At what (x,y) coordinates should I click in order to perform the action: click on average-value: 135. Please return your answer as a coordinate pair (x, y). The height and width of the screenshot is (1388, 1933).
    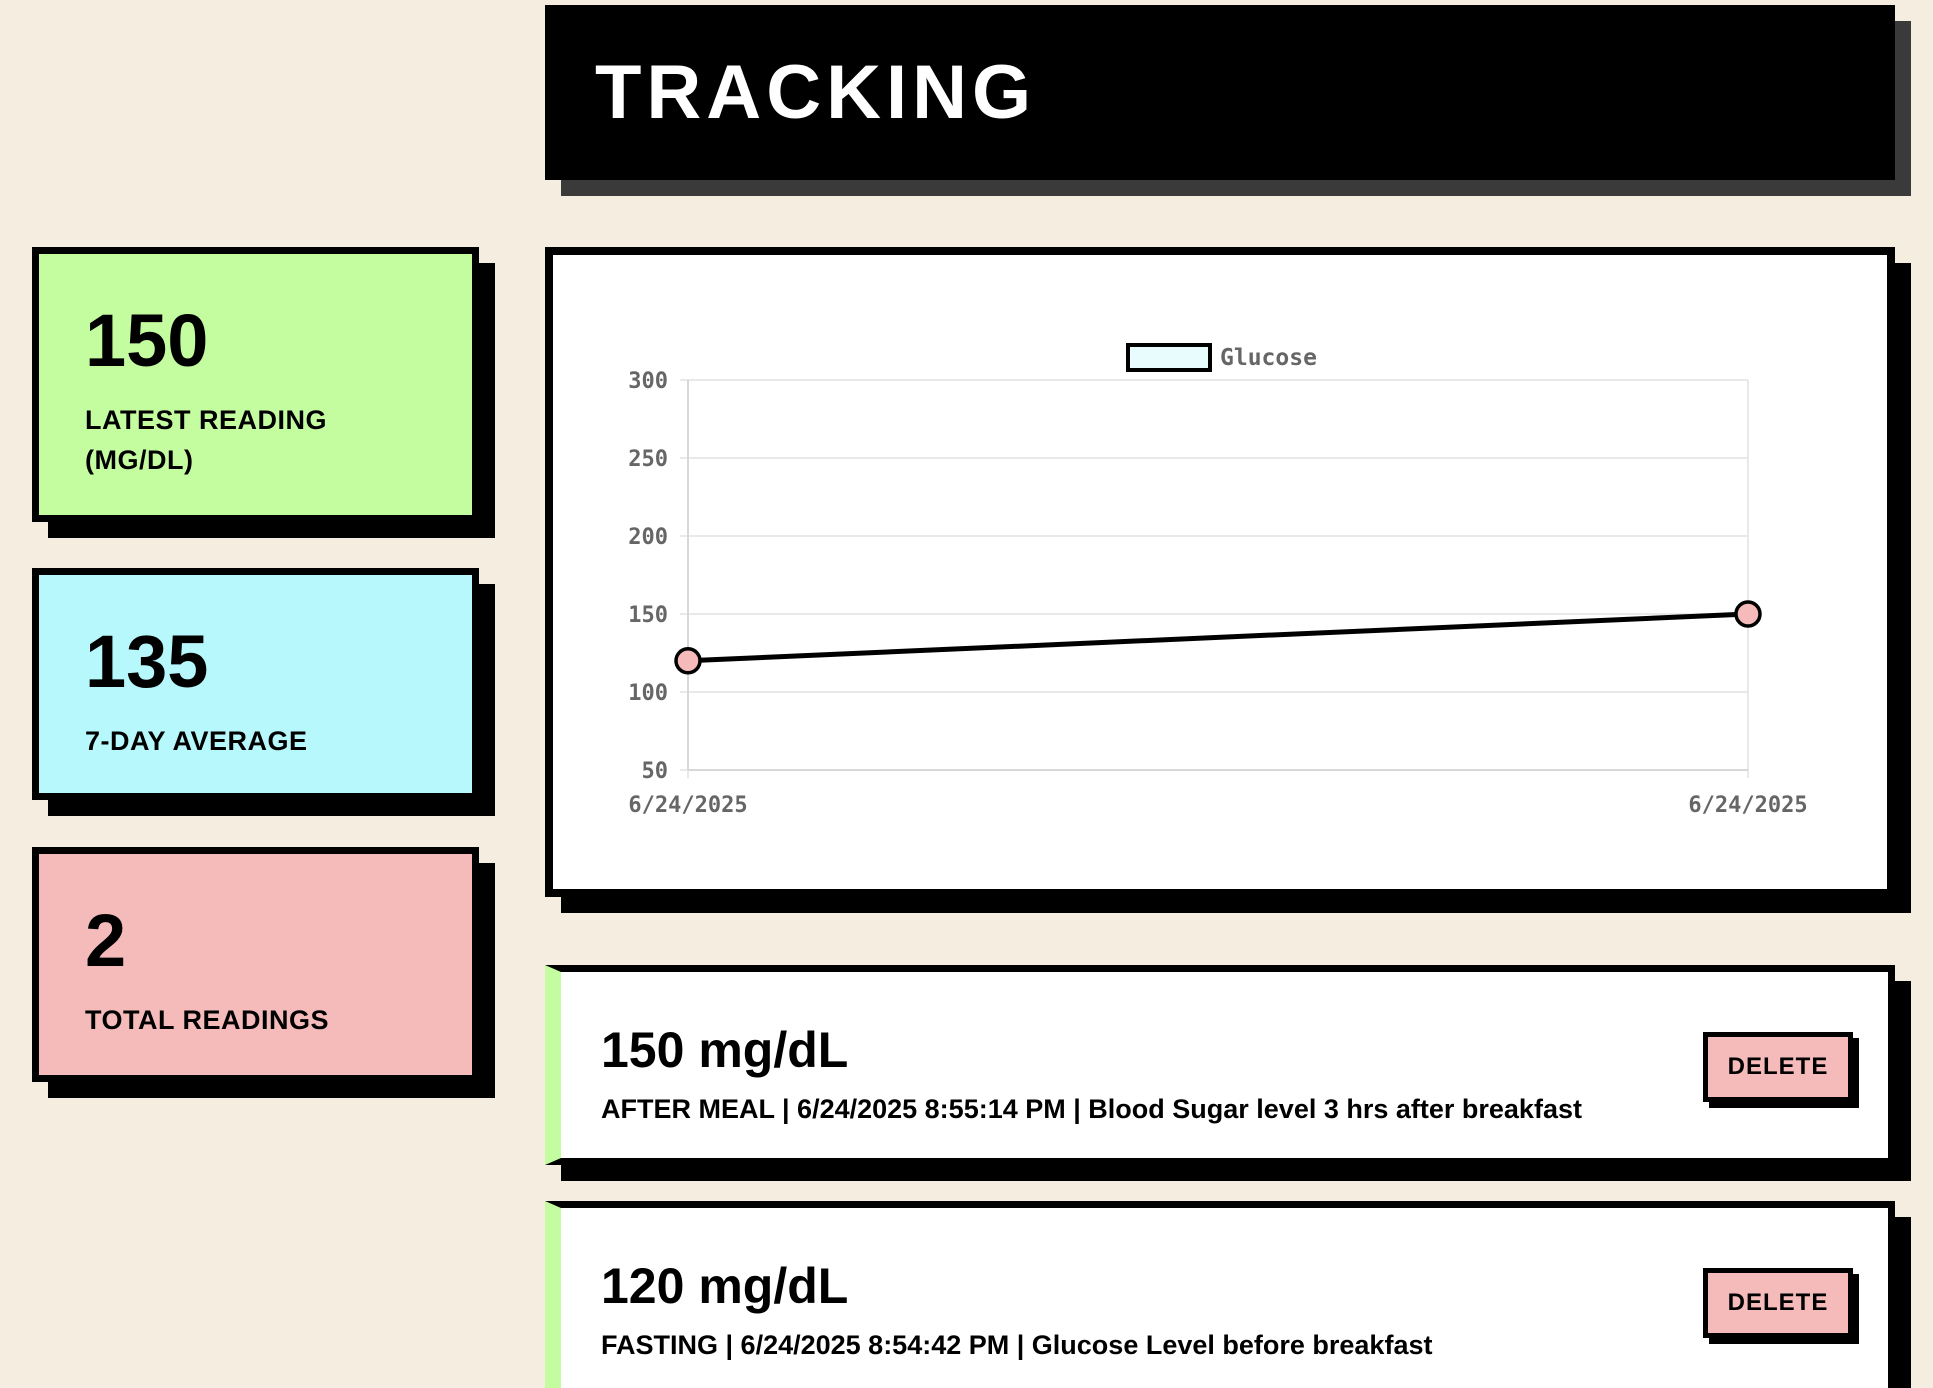
    Looking at the image, I should click on (147, 661).